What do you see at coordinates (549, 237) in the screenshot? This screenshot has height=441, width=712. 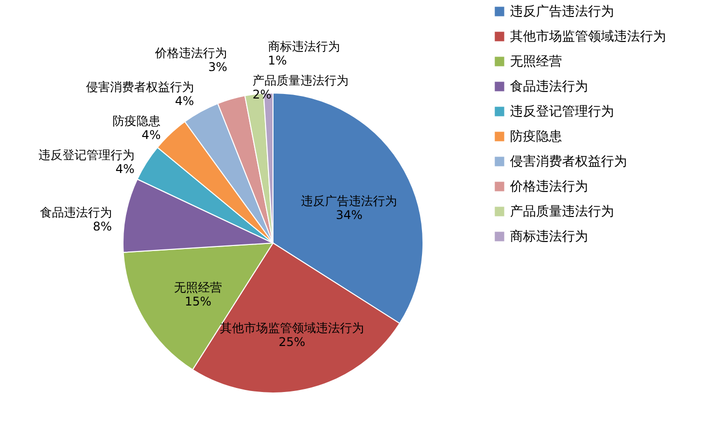 I see `legend-label: 商标违法行为` at bounding box center [549, 237].